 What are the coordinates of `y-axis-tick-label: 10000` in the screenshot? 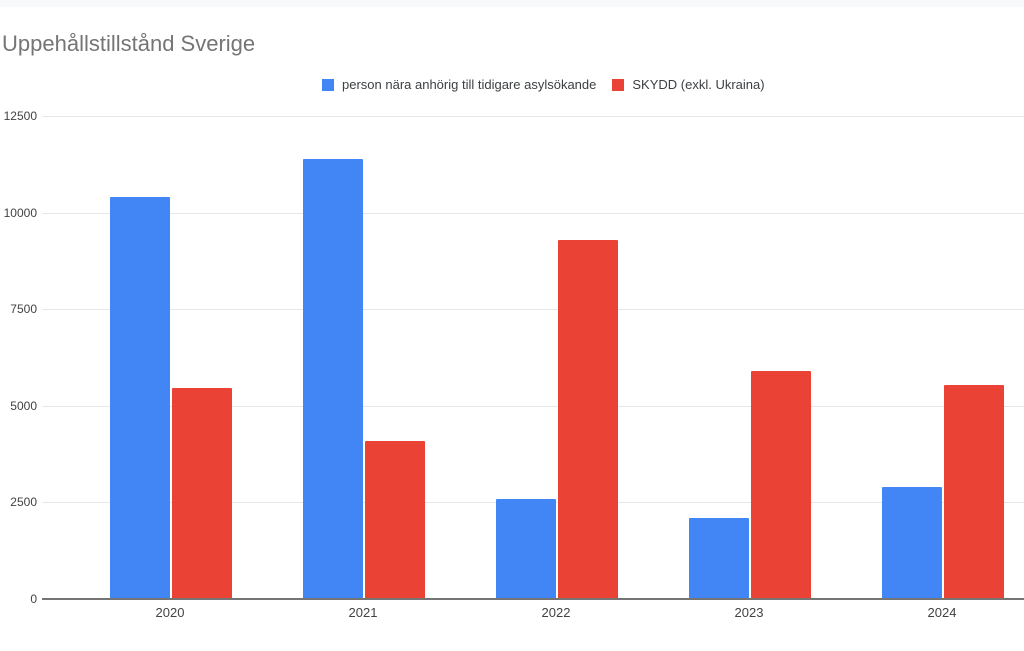 It's located at (20, 212).